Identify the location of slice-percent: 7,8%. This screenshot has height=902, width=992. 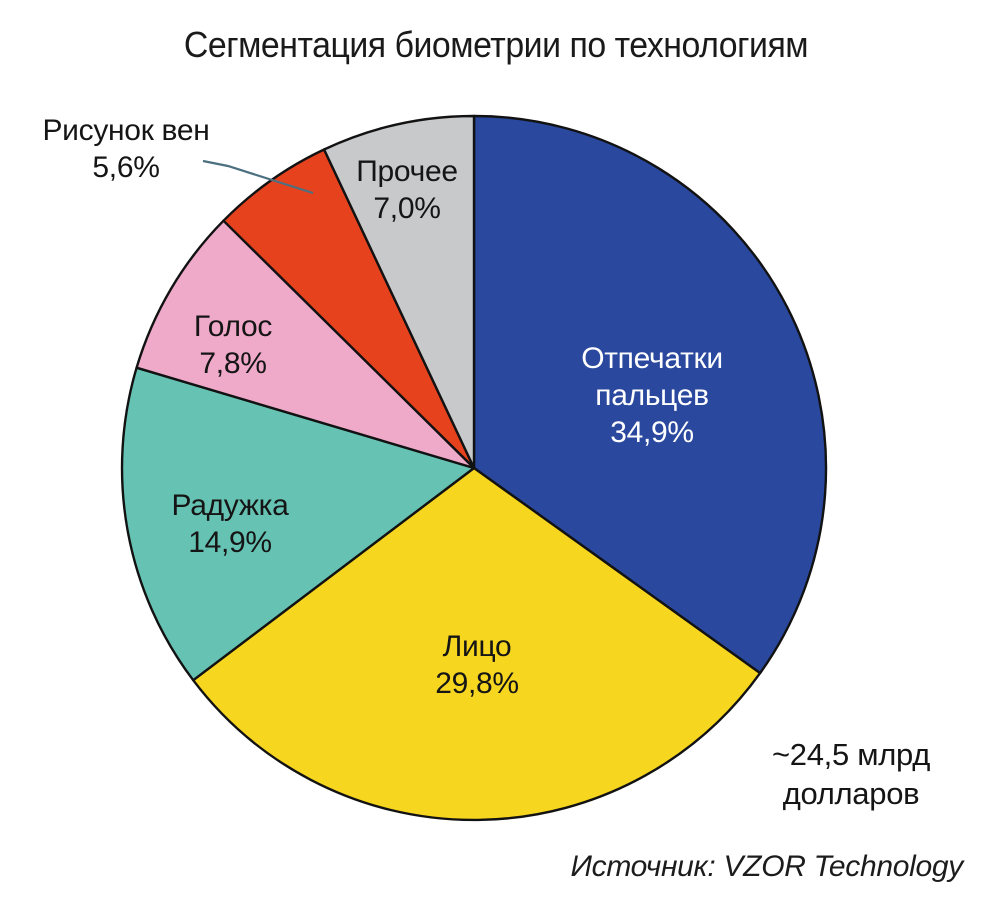
(233, 363).